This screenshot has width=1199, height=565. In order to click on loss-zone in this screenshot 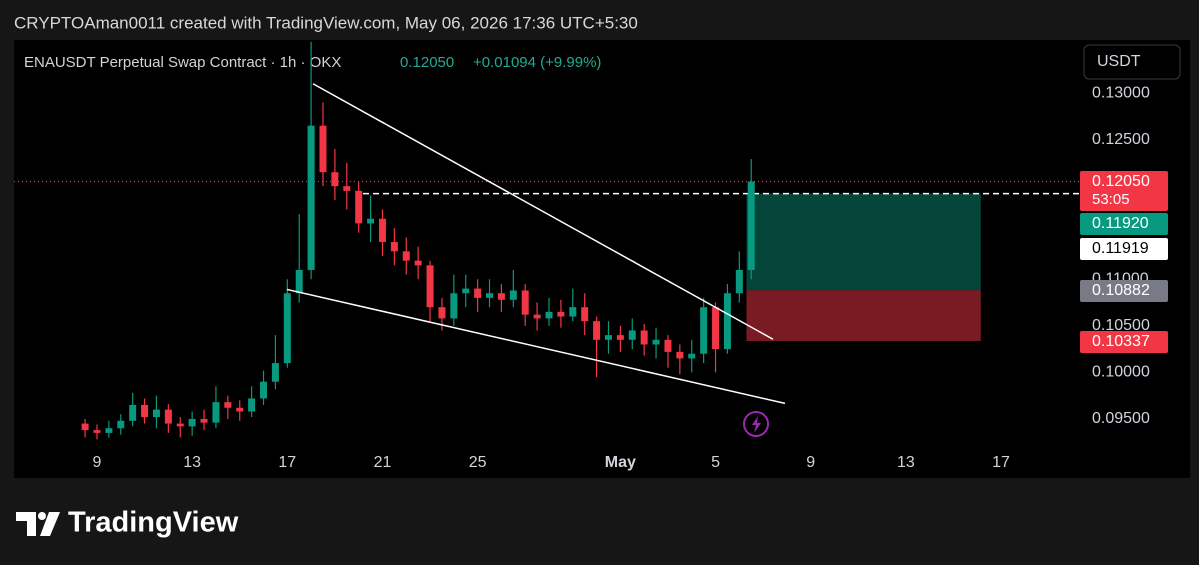, I will do `click(863, 316)`.